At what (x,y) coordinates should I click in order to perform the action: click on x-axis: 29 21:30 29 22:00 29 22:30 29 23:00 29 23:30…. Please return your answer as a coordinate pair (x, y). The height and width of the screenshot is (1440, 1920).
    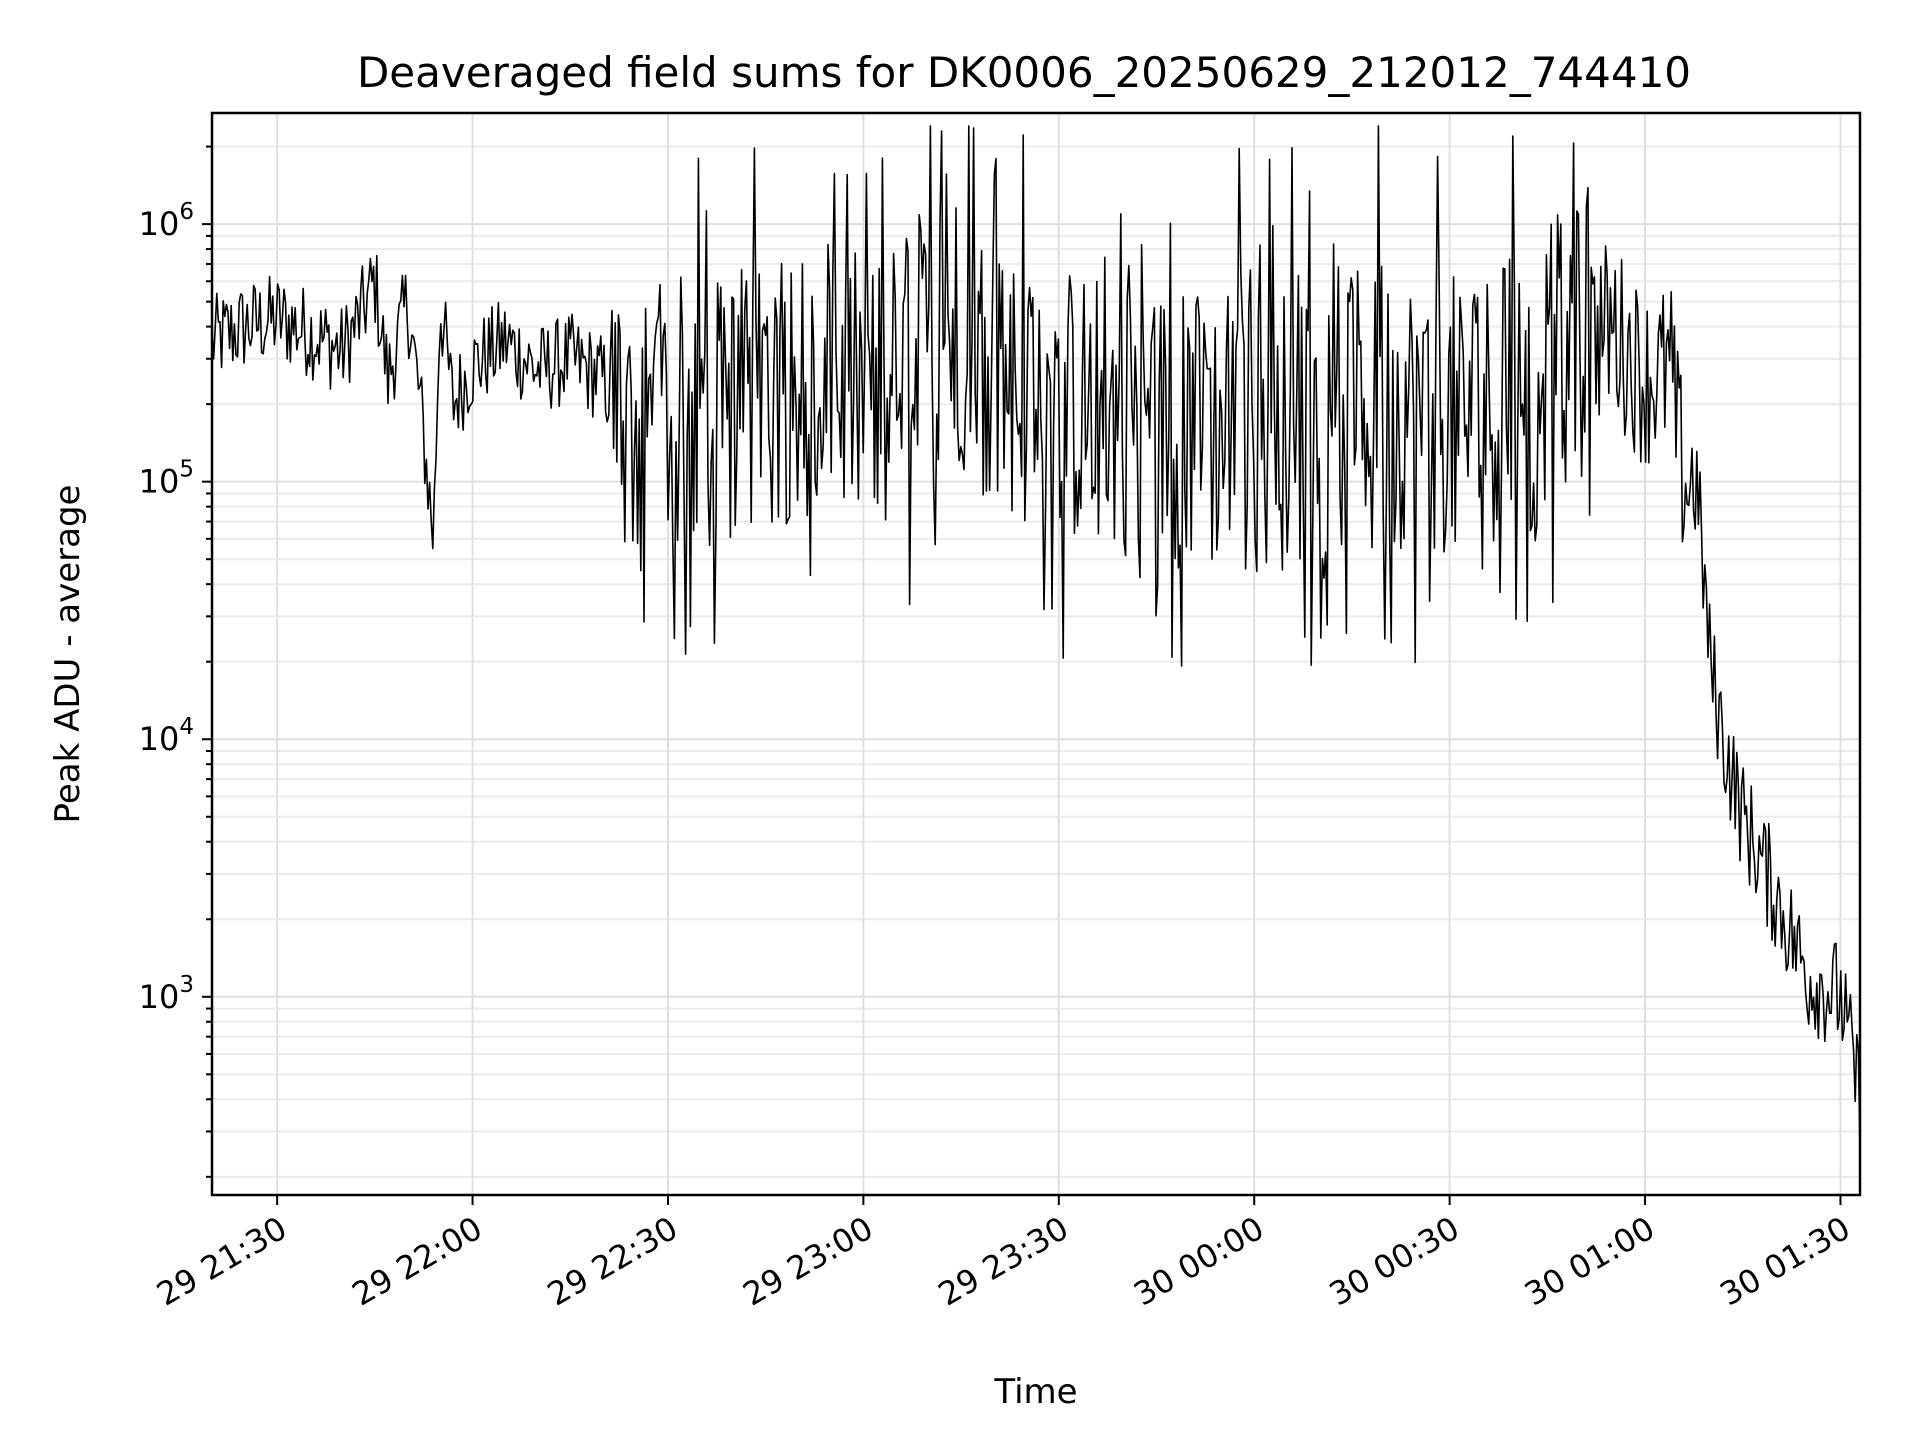
    Looking at the image, I should click on (1003, 1254).